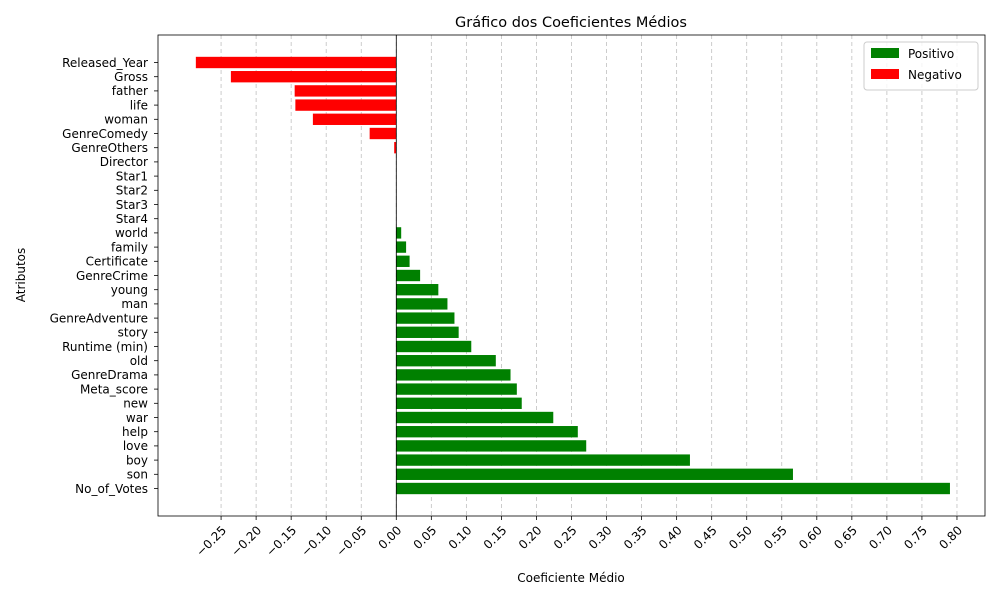  What do you see at coordinates (950, 537) in the screenshot?
I see `x-tick-label: 0.80` at bounding box center [950, 537].